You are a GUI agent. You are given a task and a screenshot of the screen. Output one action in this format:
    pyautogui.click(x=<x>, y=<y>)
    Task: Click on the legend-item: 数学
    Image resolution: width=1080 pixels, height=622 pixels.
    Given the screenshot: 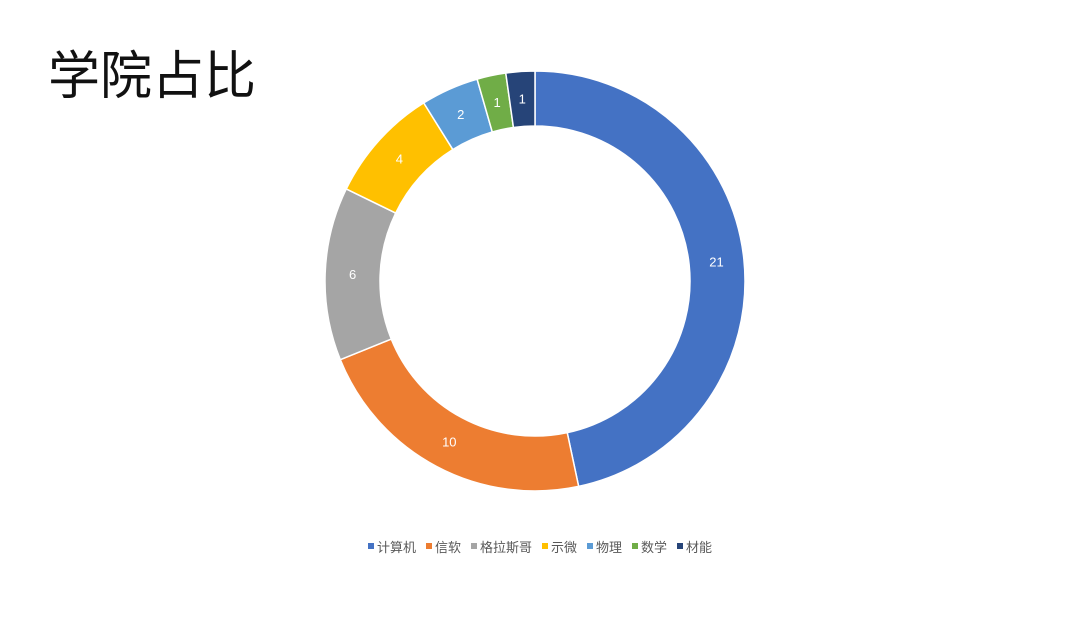 What is the action you would take?
    pyautogui.click(x=649, y=546)
    